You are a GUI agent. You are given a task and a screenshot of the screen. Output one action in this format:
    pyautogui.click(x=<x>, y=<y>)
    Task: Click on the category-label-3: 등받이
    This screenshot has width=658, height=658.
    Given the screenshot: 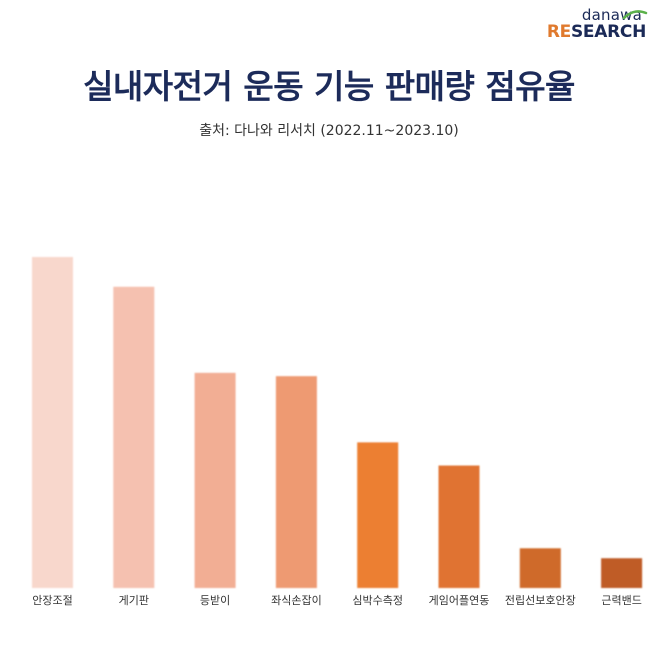 What is the action you would take?
    pyautogui.click(x=215, y=600)
    